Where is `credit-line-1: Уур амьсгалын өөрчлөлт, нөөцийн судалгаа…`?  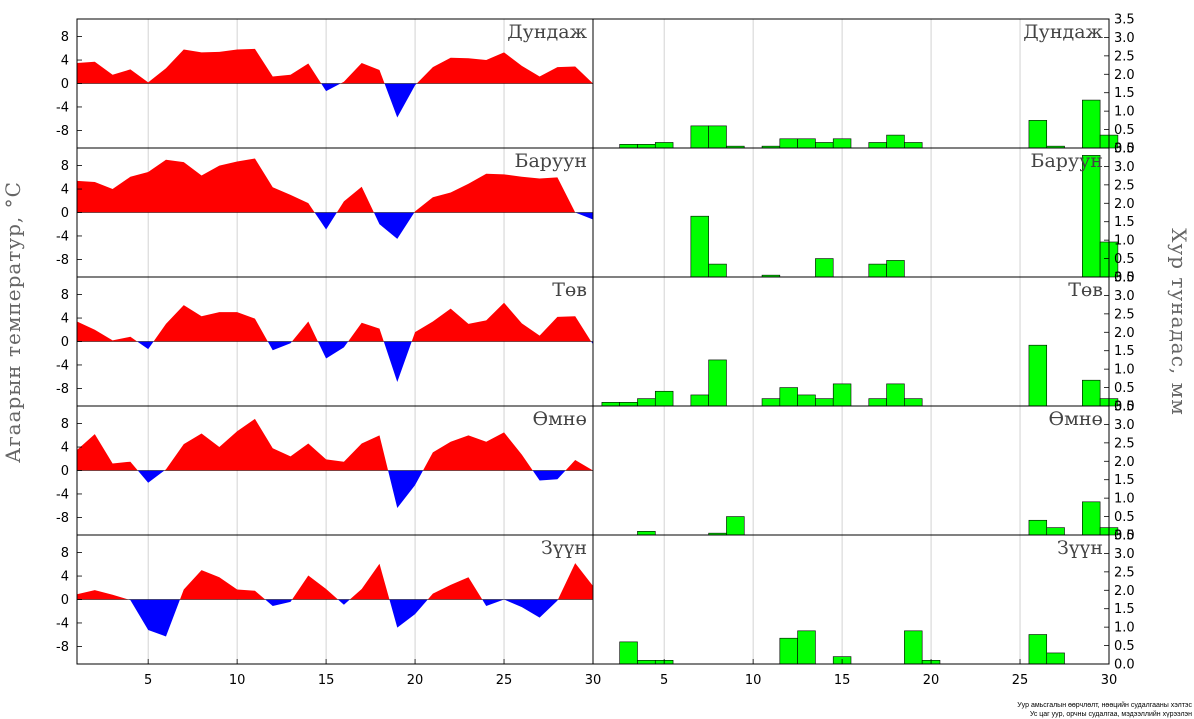
credit-line-1: Уур амьсгалын өөрчлөлт, нөөцийн судалгаа… is located at coordinates (1104, 705).